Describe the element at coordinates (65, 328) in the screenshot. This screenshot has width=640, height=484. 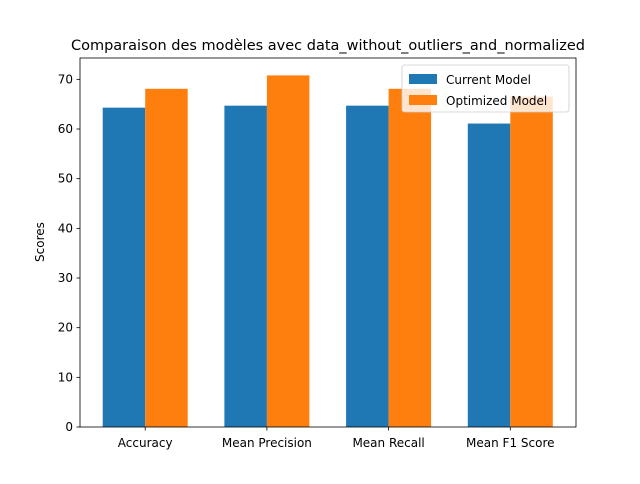
I see `y-tick-label-2: 20` at that location.